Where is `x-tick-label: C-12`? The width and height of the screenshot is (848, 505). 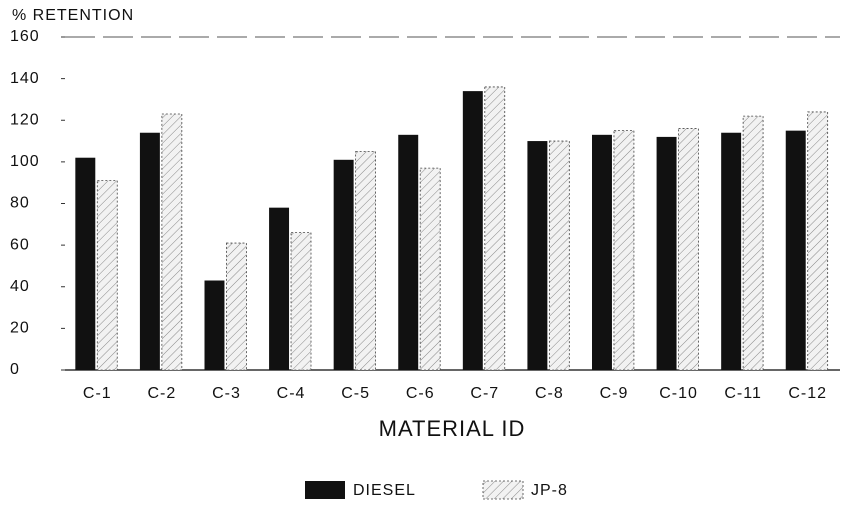 x-tick-label: C-12 is located at coordinates (807, 393).